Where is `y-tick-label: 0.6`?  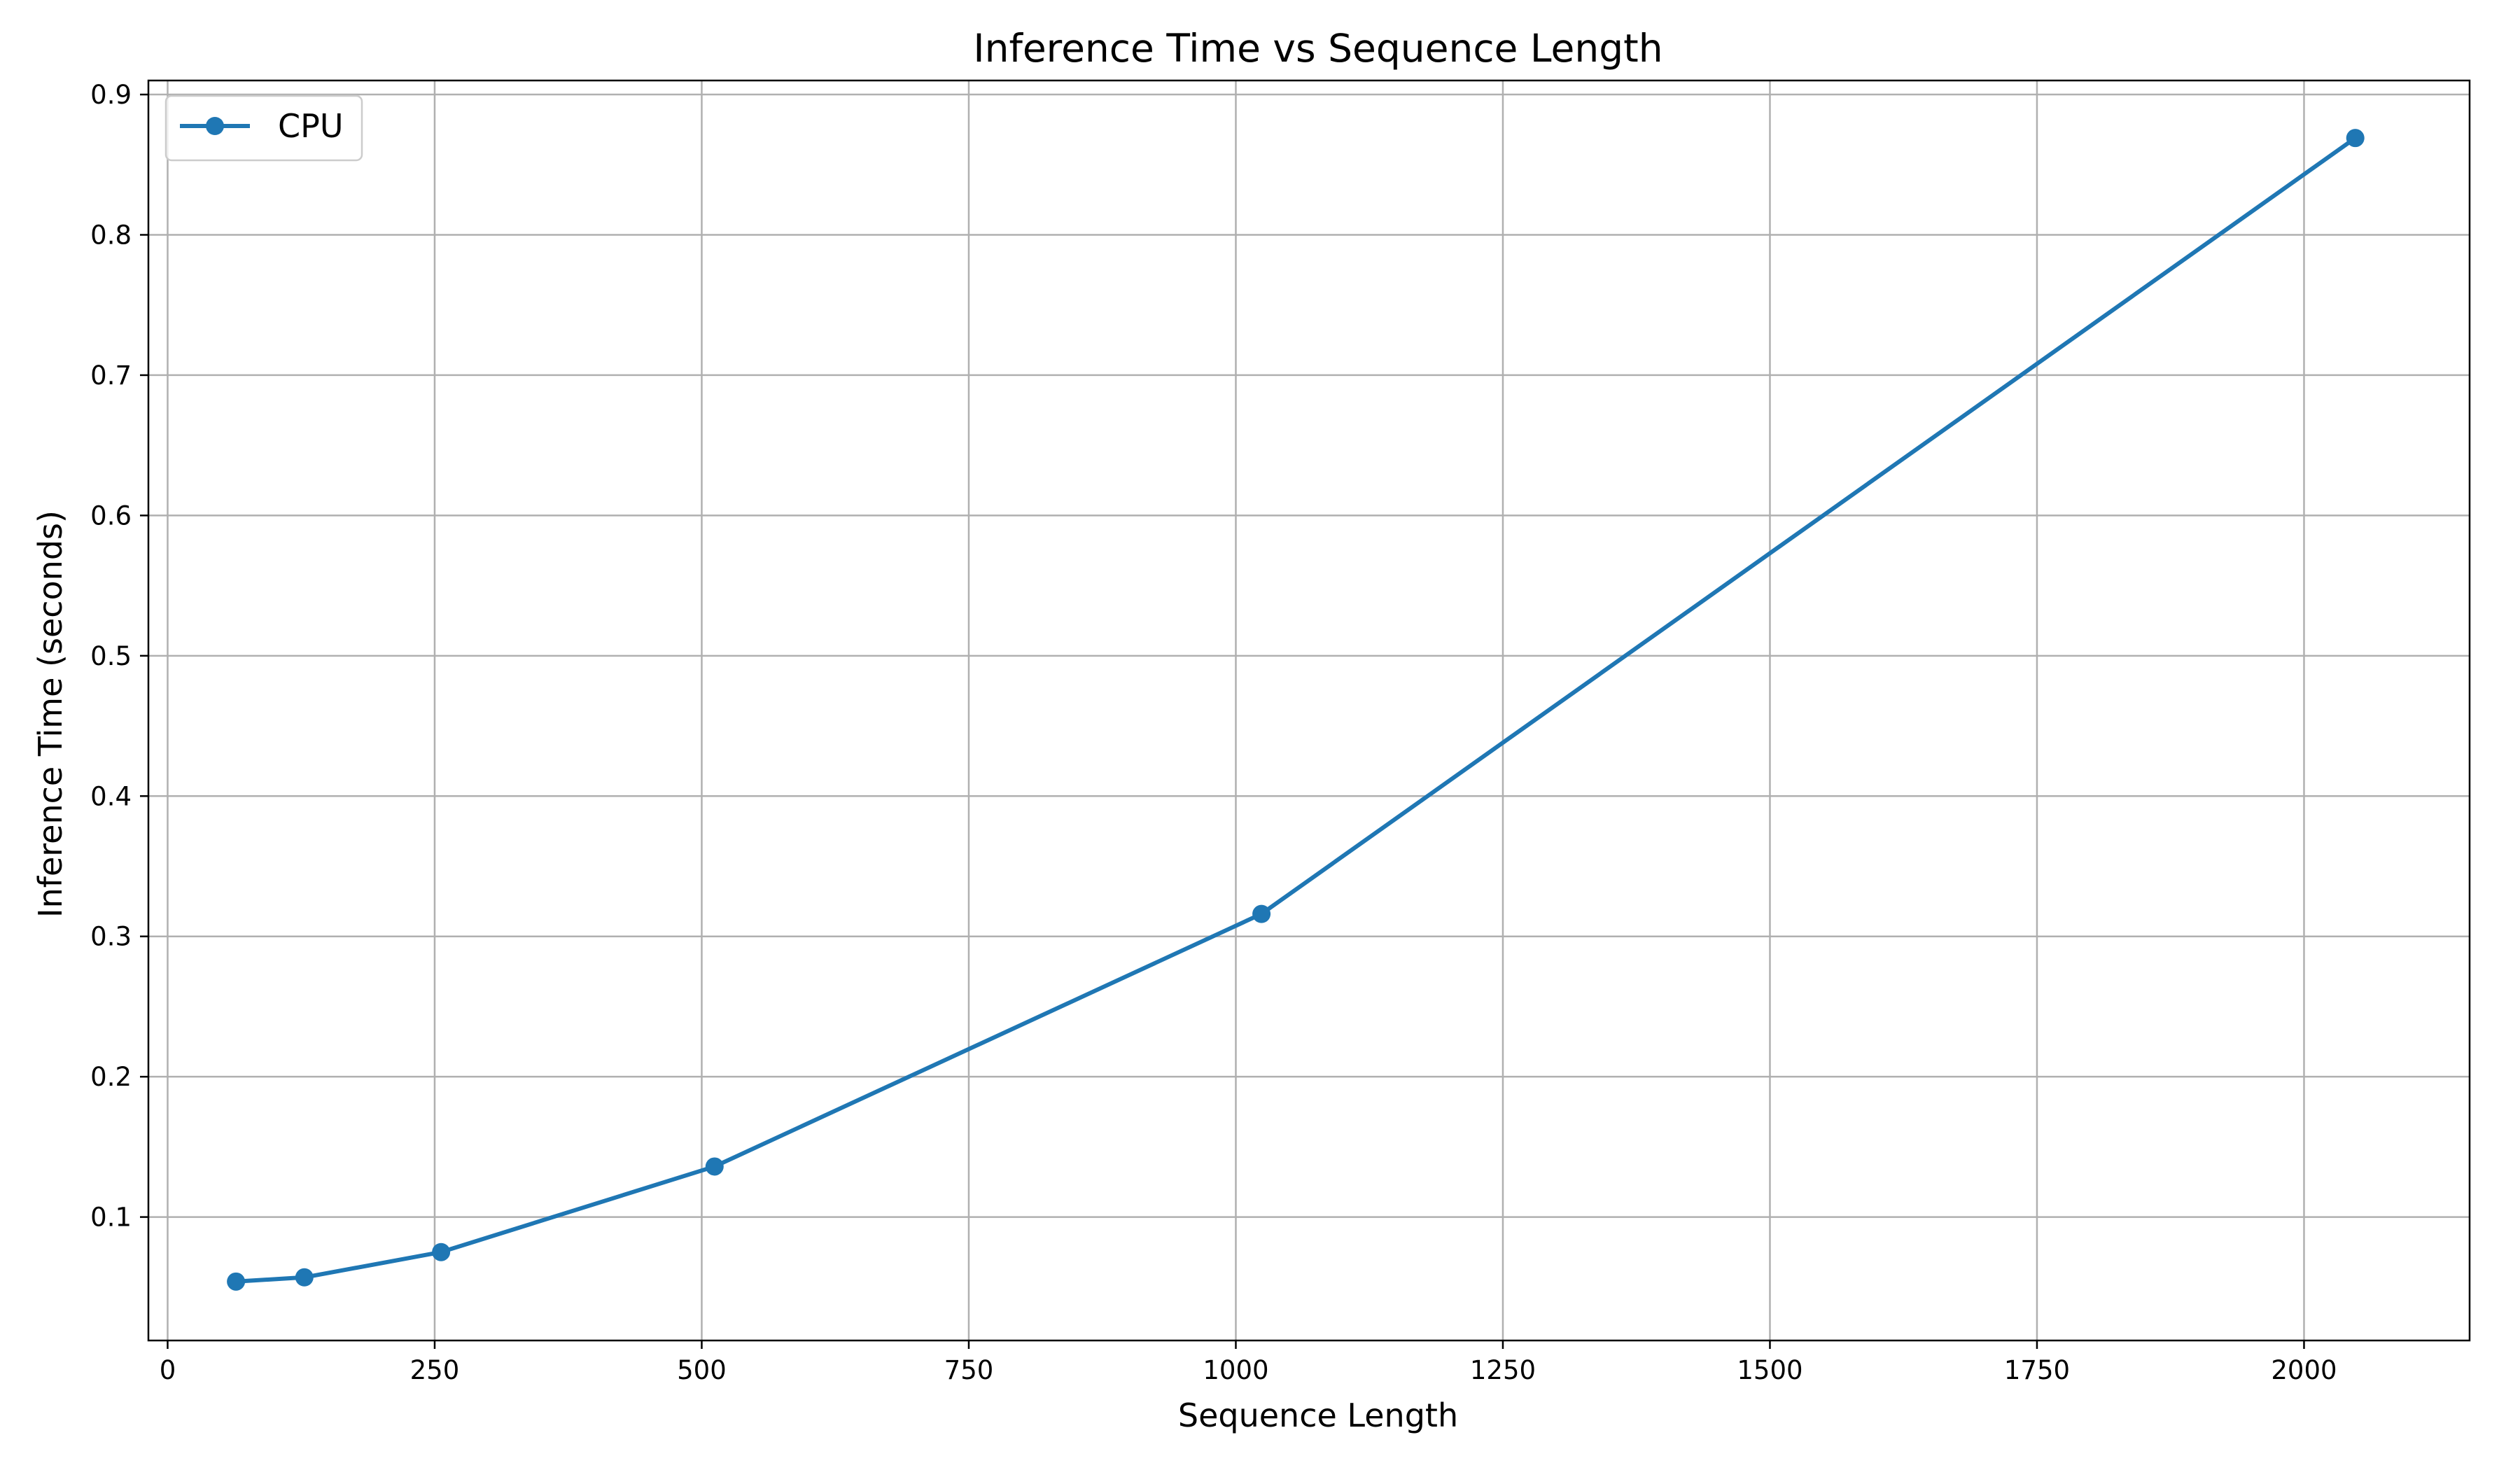
y-tick-label: 0.6 is located at coordinates (111, 515).